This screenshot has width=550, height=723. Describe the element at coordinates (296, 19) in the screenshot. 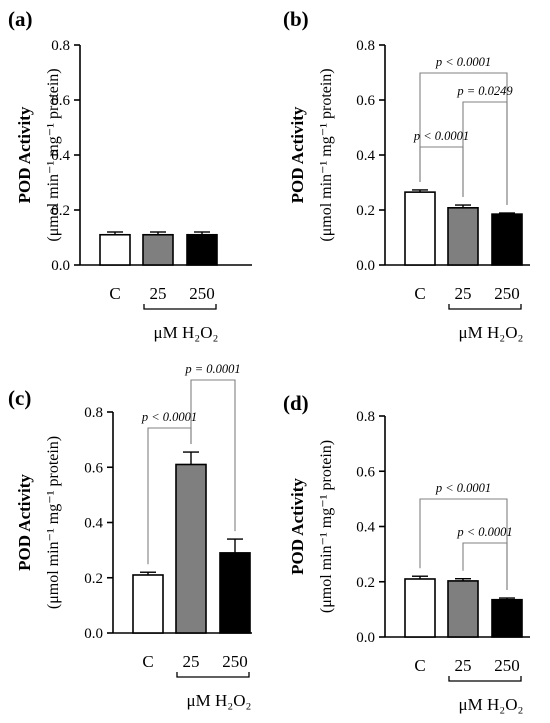

I see `panel-label: (b)` at that location.